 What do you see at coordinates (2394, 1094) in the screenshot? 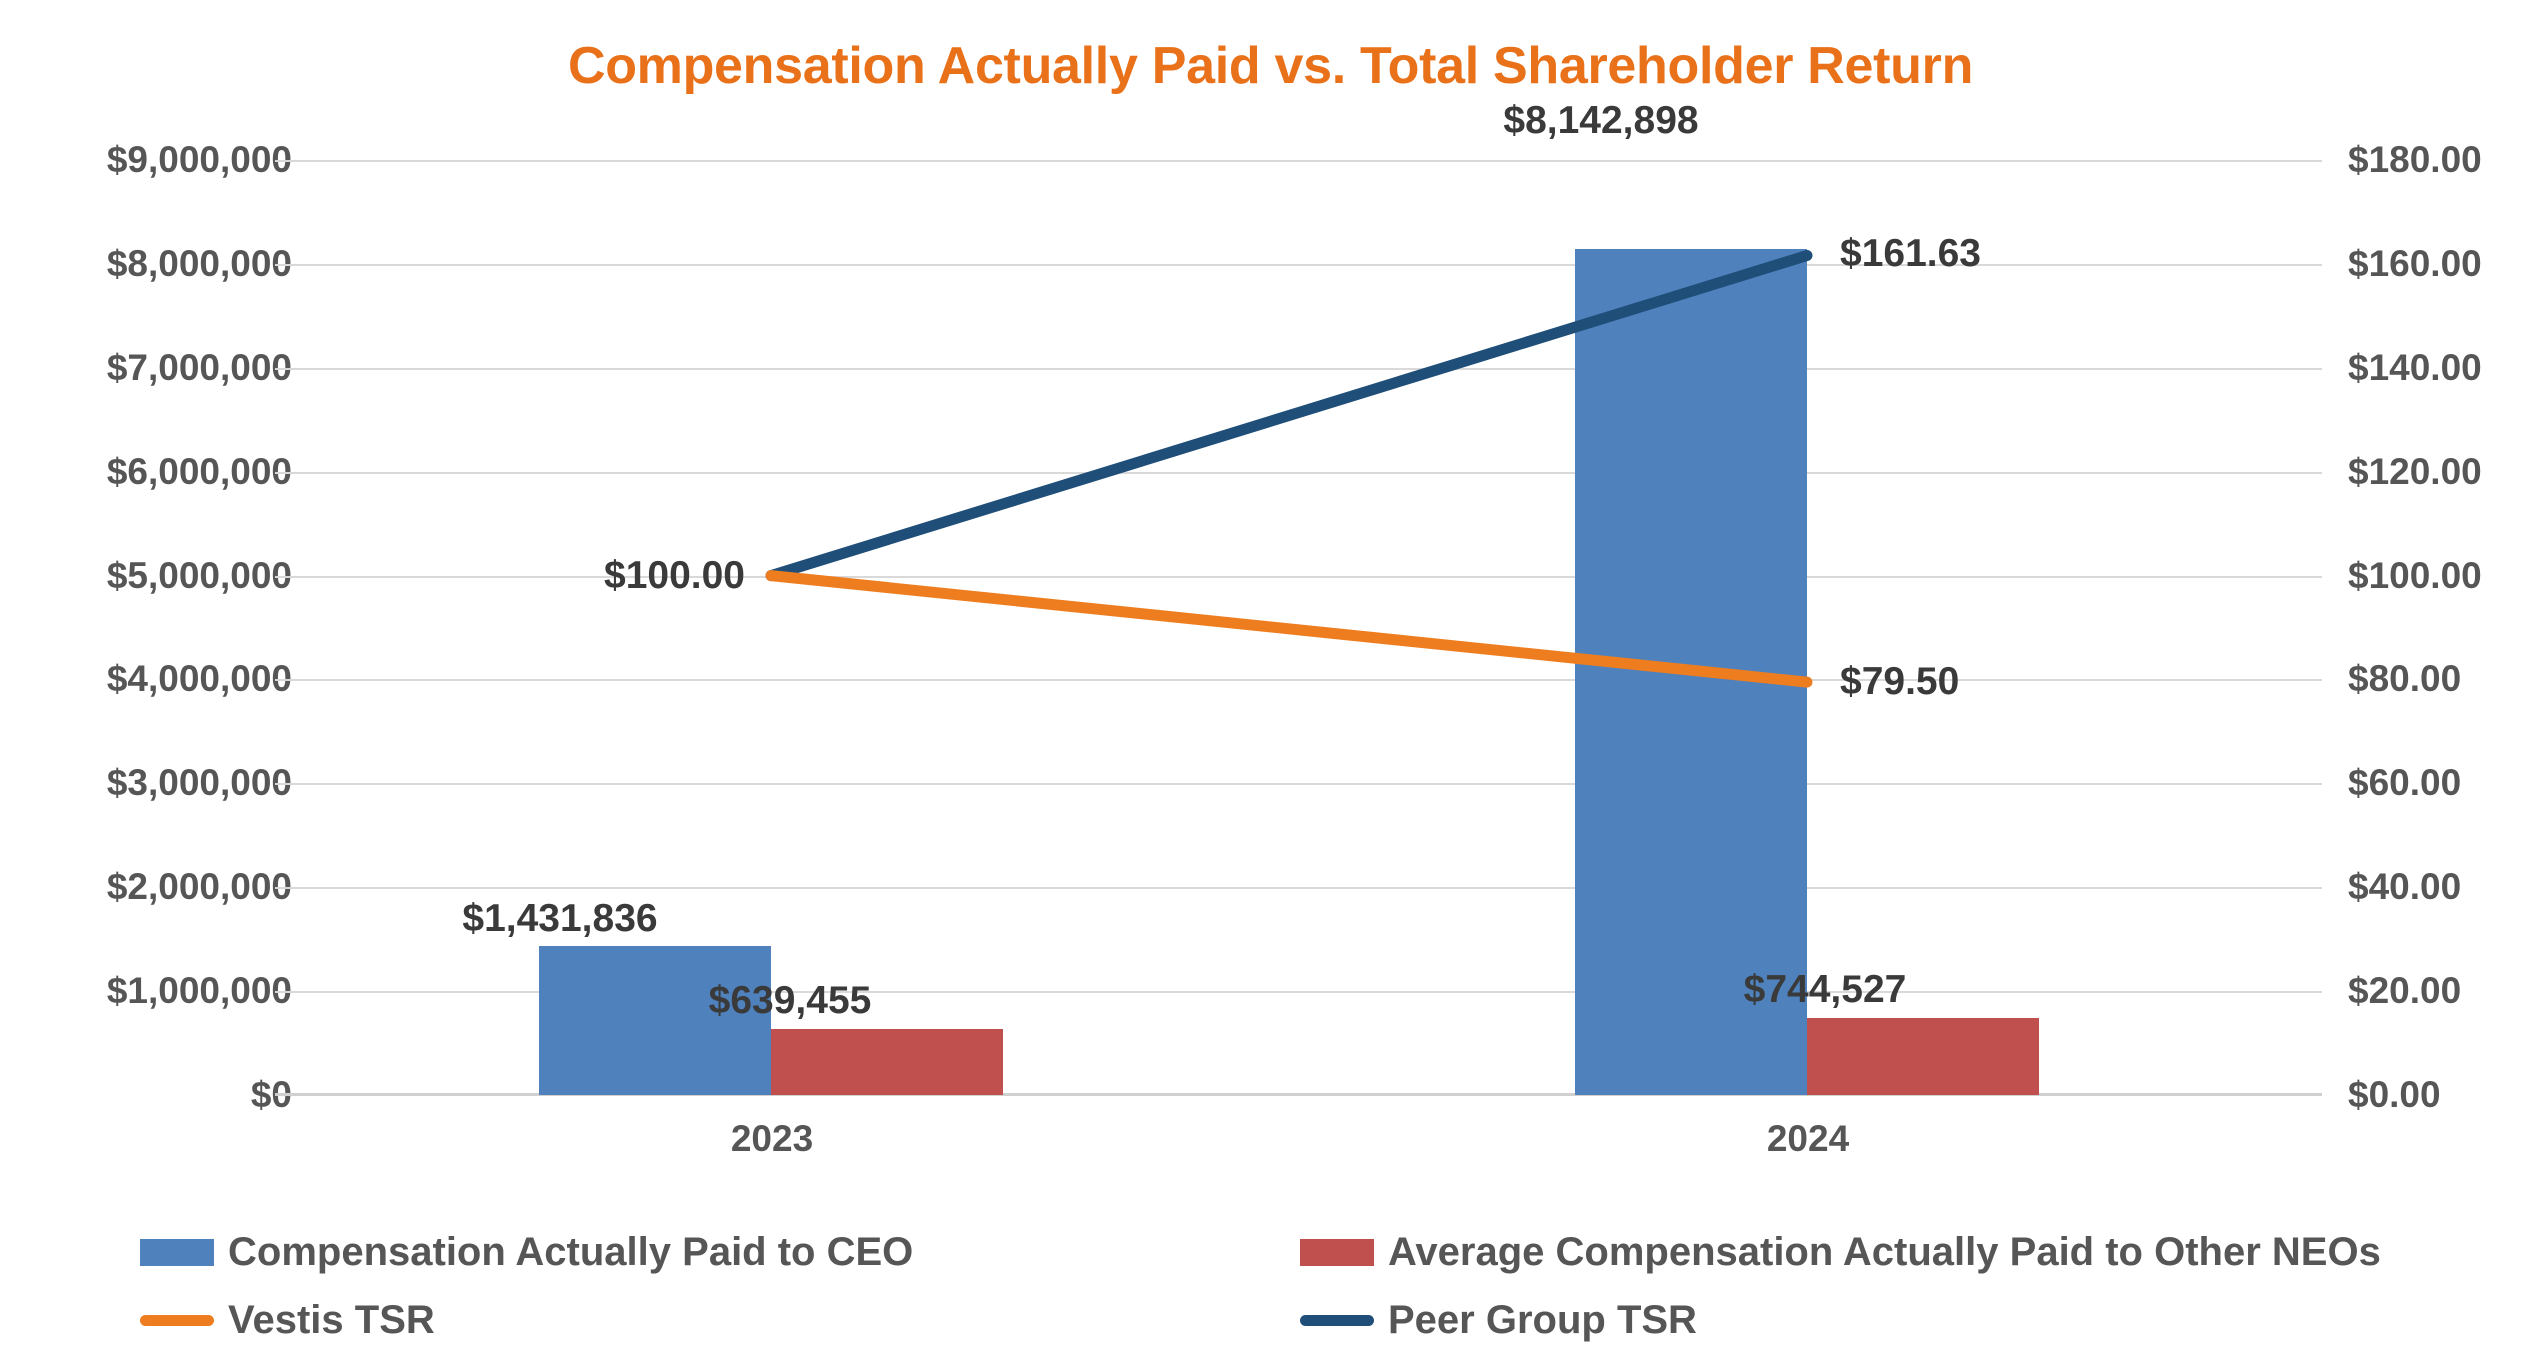
I see `y-axis-right-tick: $0.00` at bounding box center [2394, 1094].